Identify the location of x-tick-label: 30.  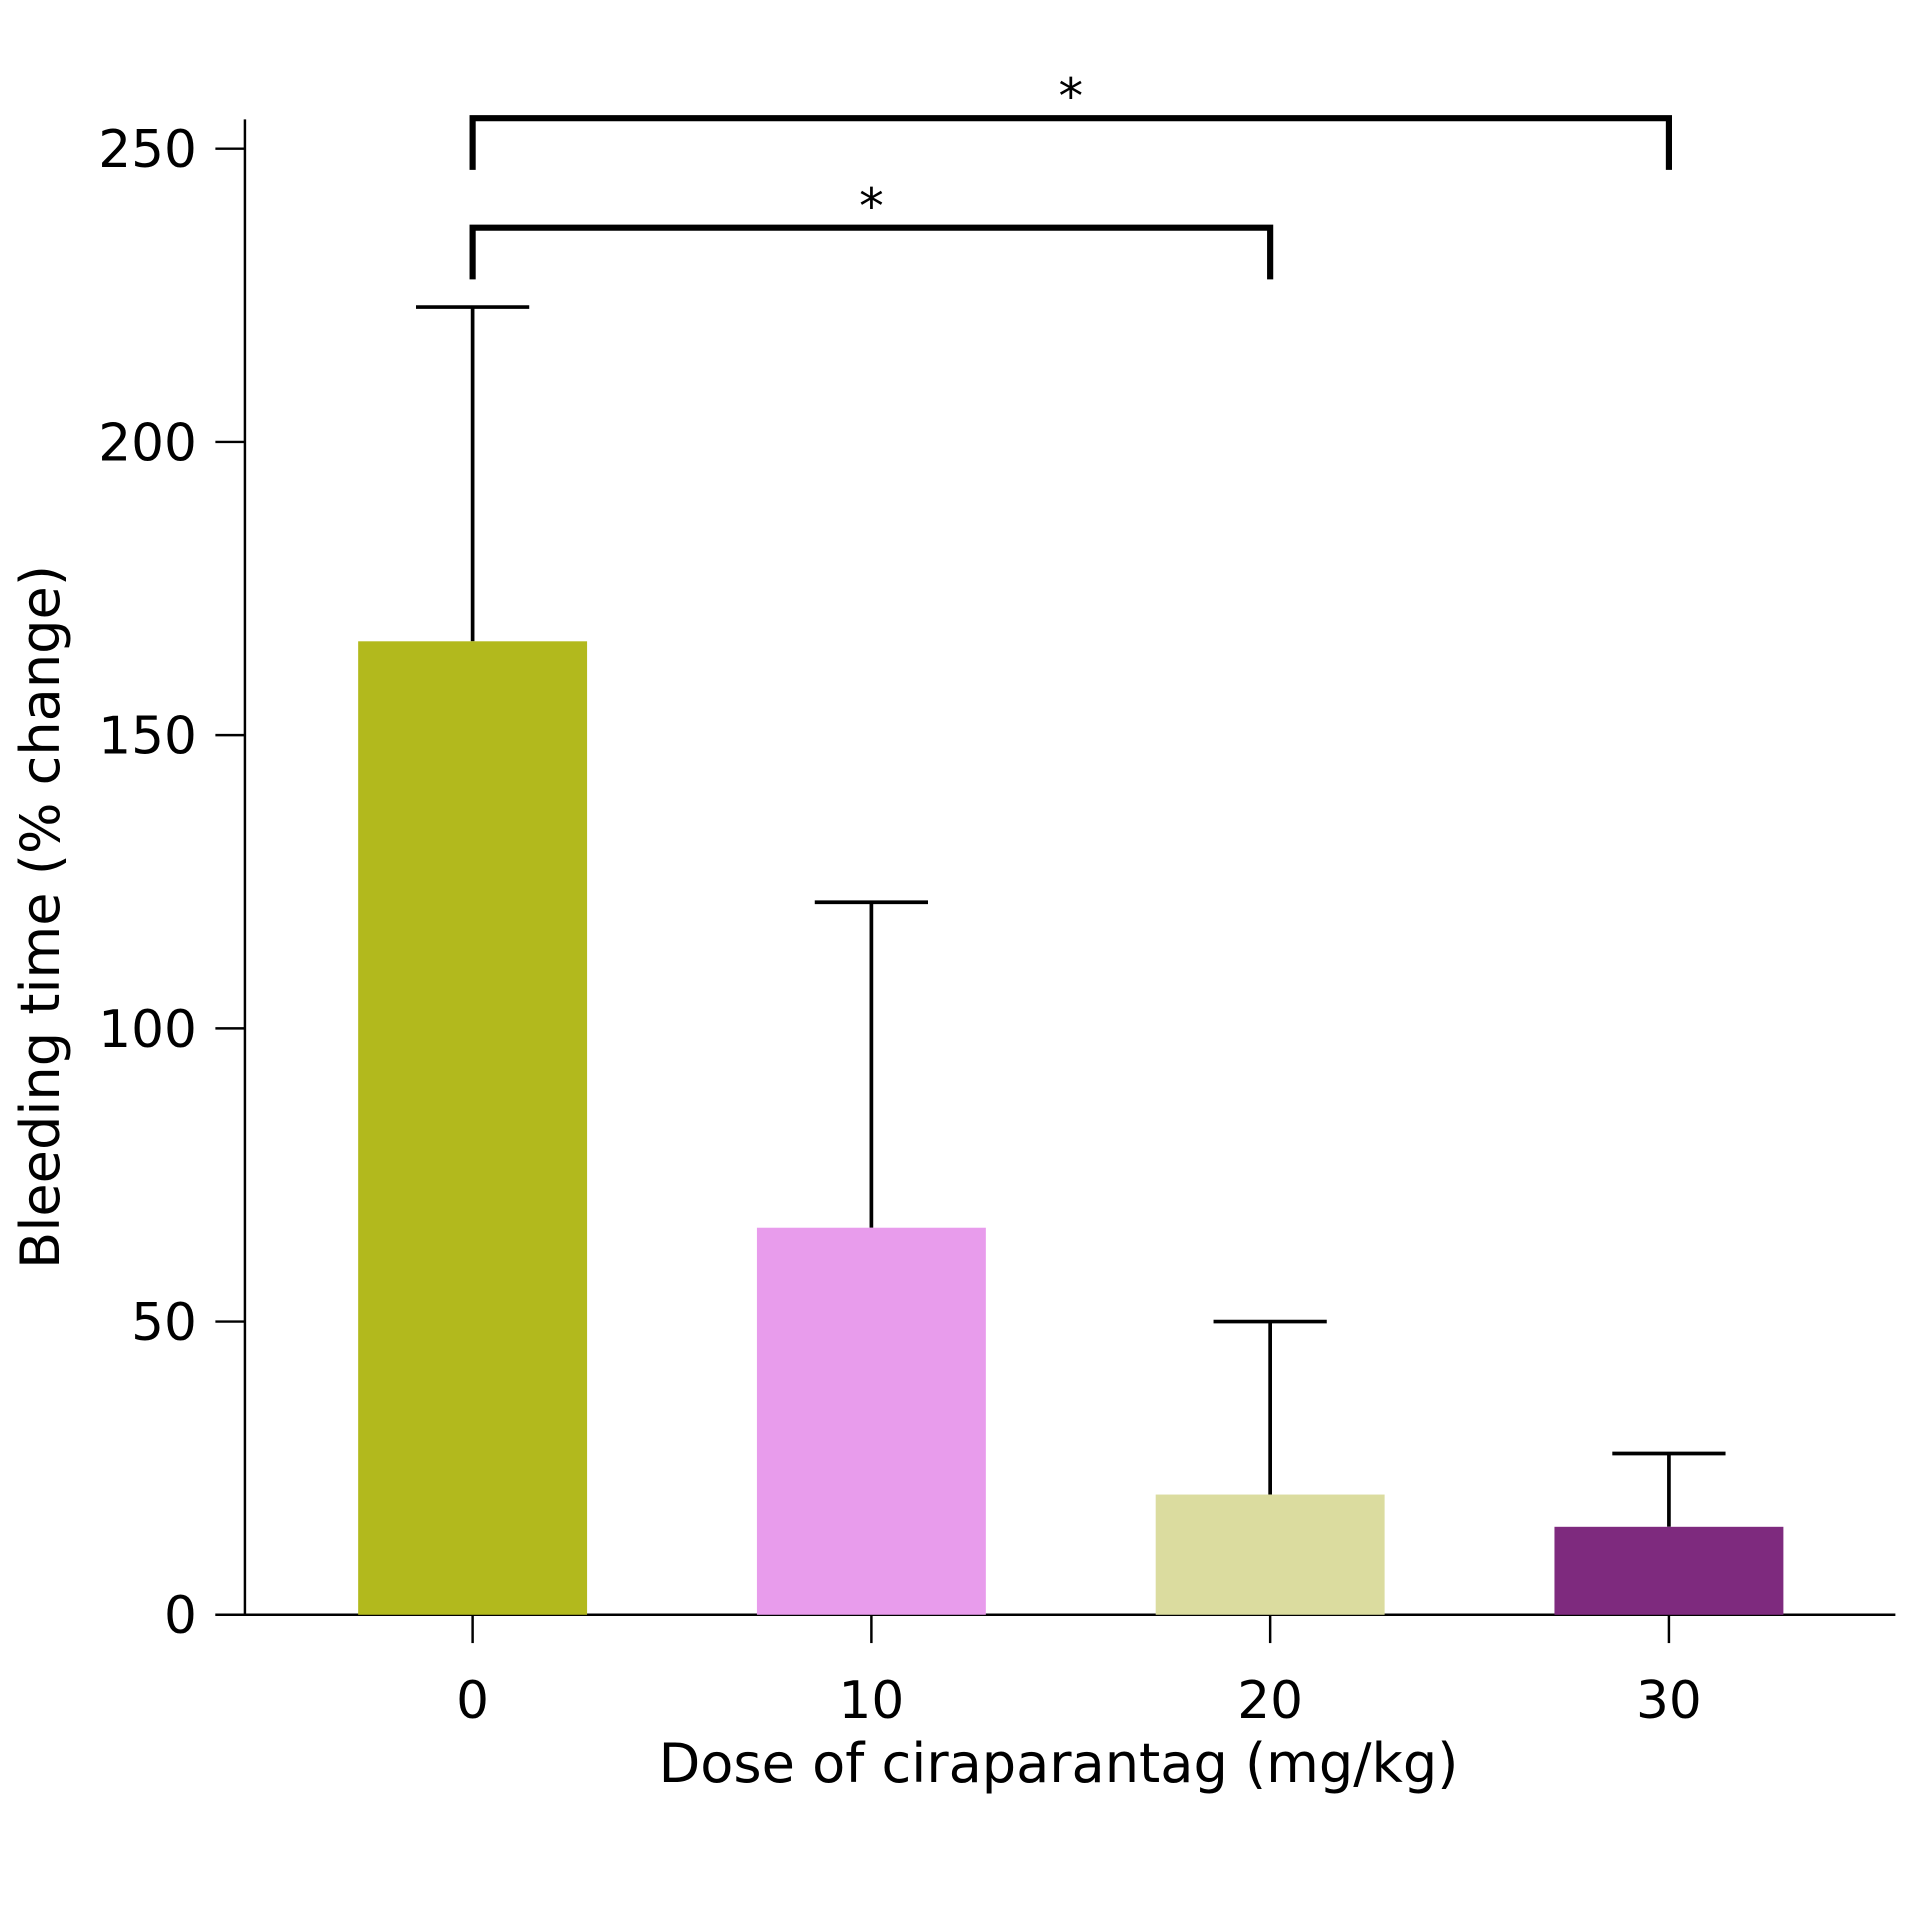
(1669, 1701).